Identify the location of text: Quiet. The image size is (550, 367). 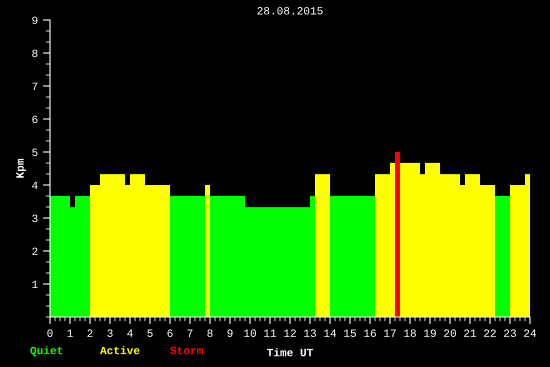
(46, 351).